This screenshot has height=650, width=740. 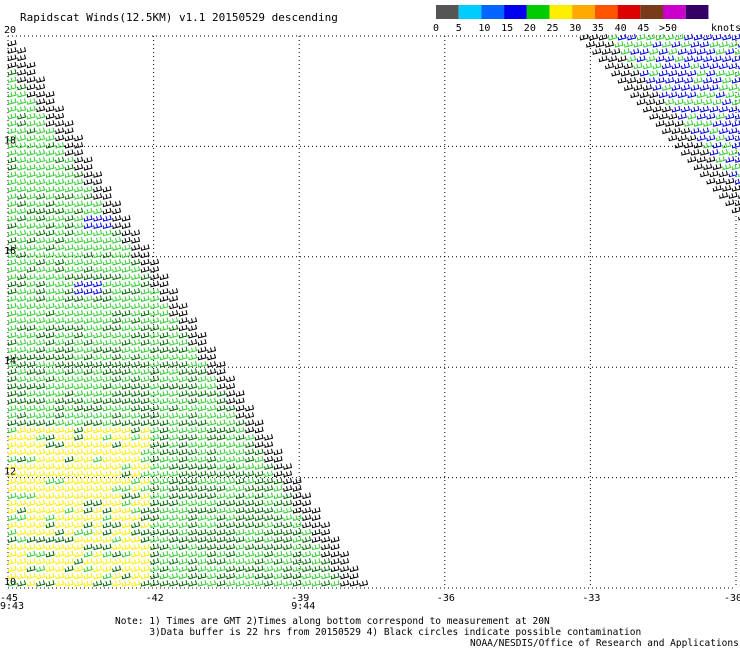 I want to click on lon-label: -42, so click(x=155, y=598).